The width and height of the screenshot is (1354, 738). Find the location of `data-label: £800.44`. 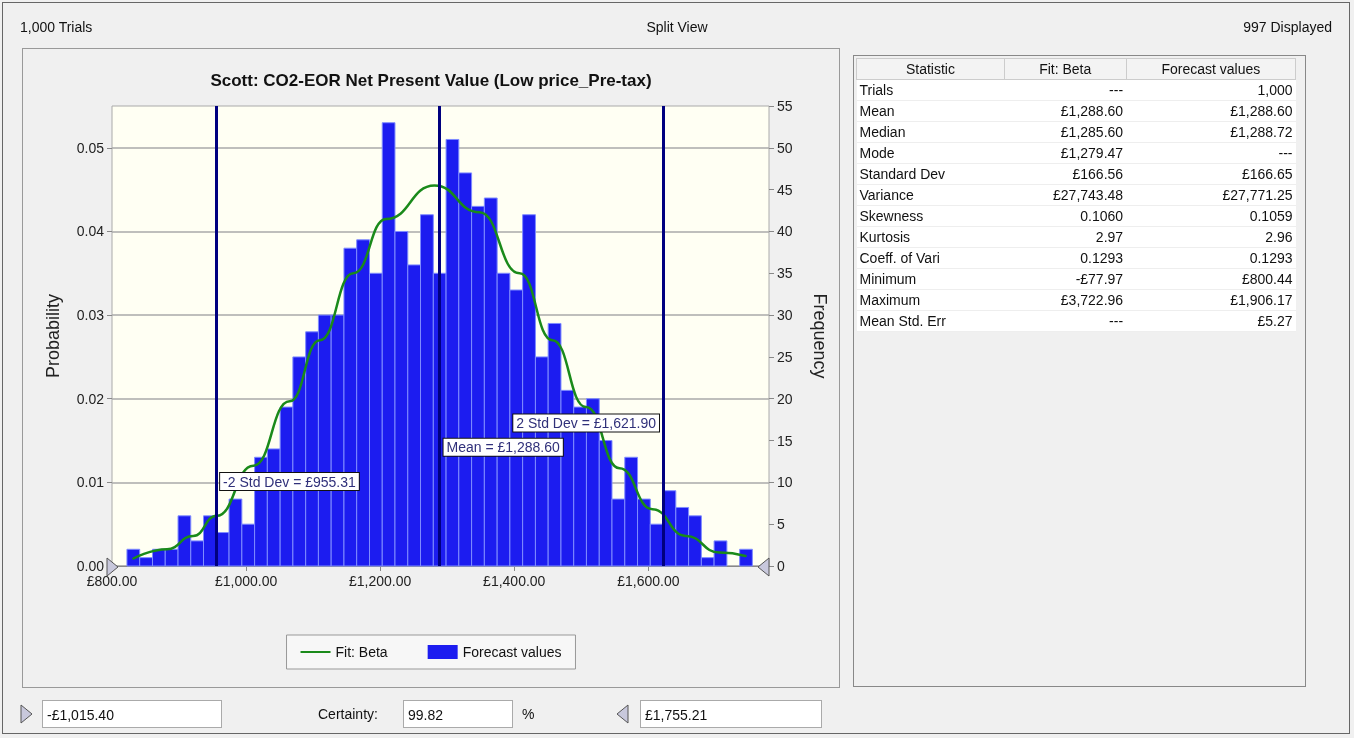

data-label: £800.44 is located at coordinates (1211, 279).